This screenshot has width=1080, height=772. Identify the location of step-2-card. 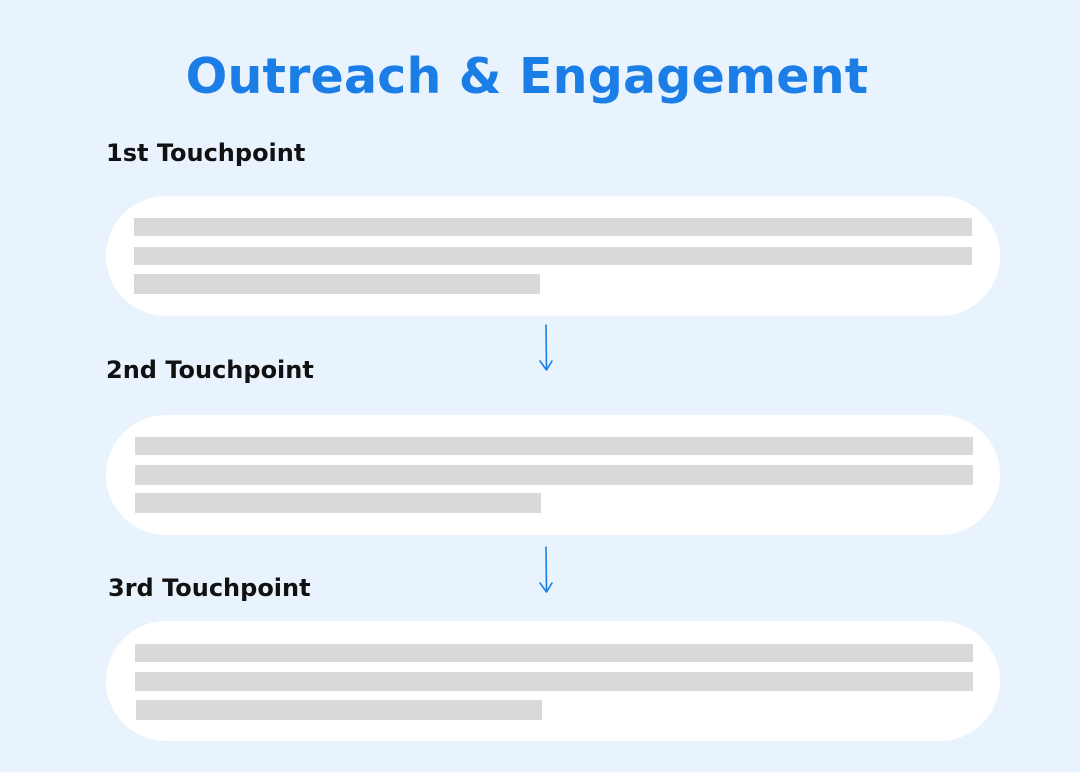
(553, 475).